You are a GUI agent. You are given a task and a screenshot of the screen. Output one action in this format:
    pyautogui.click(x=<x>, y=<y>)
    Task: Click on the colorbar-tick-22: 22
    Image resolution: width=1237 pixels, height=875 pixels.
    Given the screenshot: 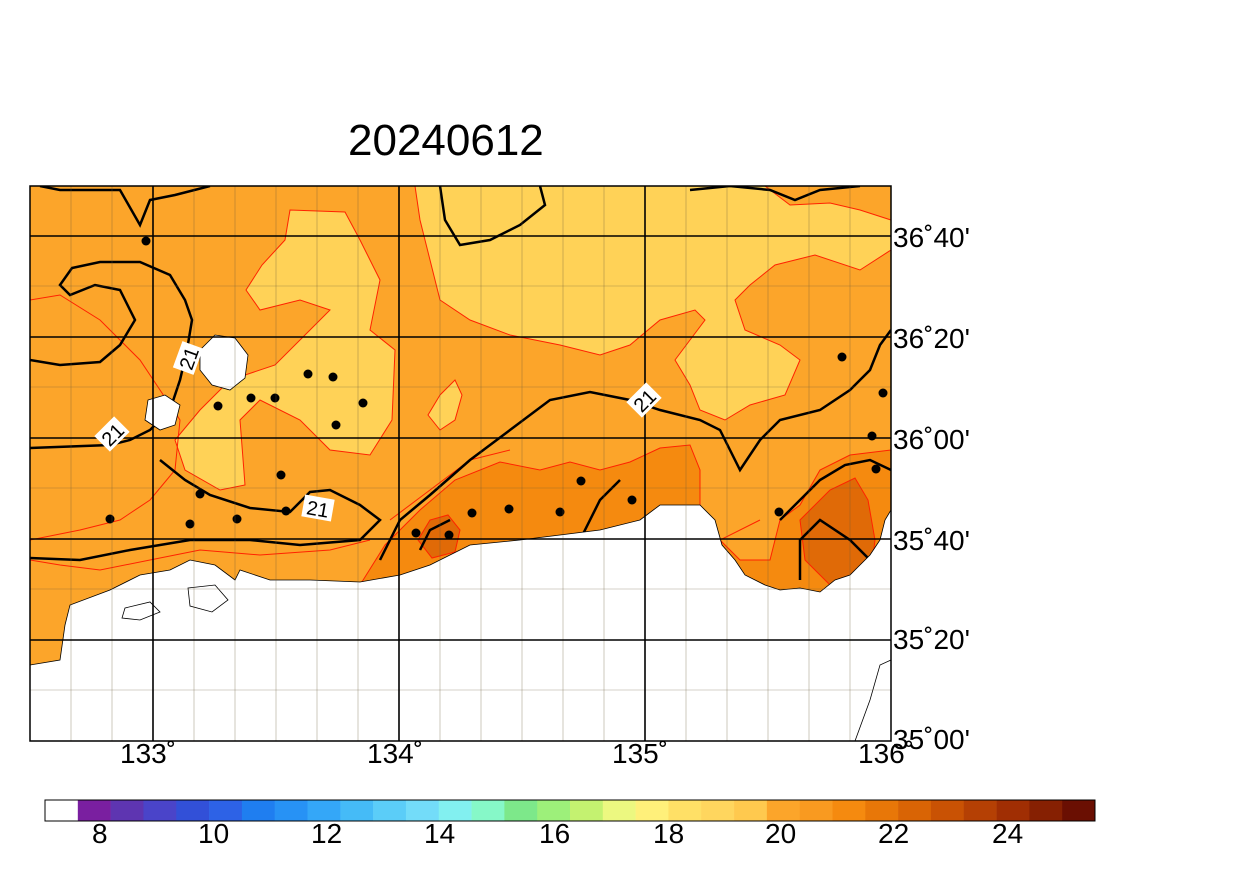 What is the action you would take?
    pyautogui.click(x=894, y=833)
    